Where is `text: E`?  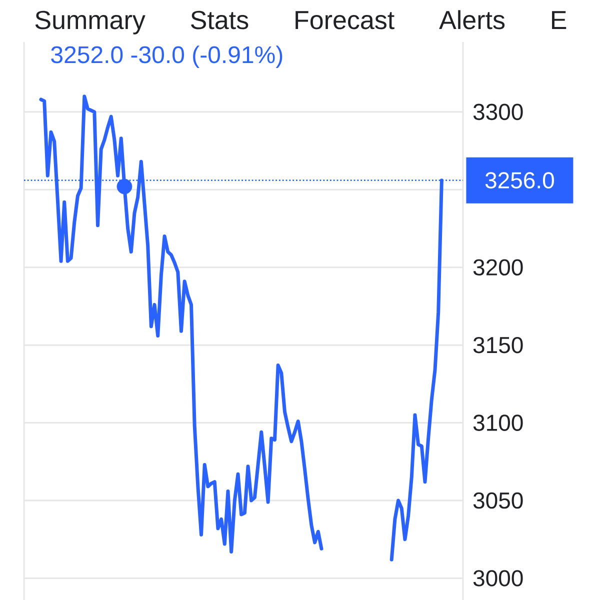 text: E is located at coordinates (559, 20).